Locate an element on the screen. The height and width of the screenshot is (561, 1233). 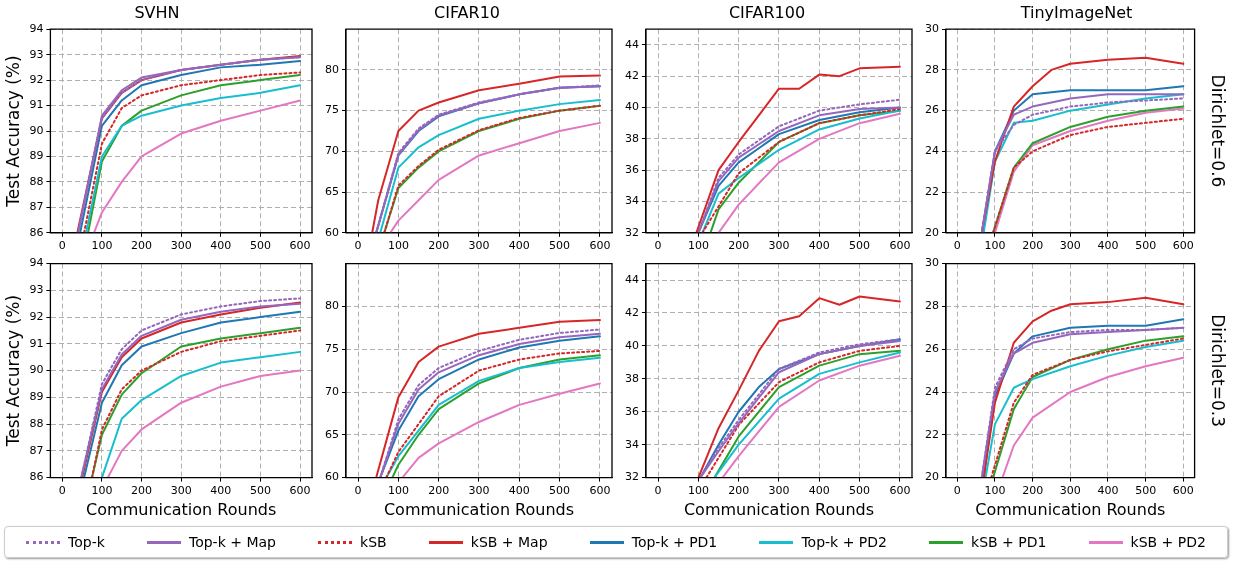
legend-label: kSB + PD2 is located at coordinates (1168, 542).